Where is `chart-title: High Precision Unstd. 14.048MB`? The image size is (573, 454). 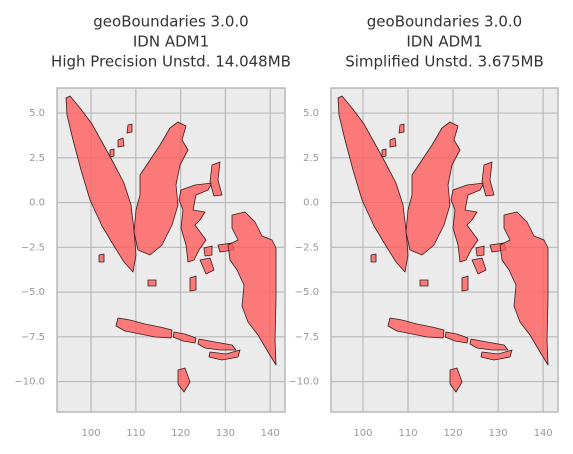
chart-title: High Precision Unstd. 14.048MB is located at coordinates (171, 62).